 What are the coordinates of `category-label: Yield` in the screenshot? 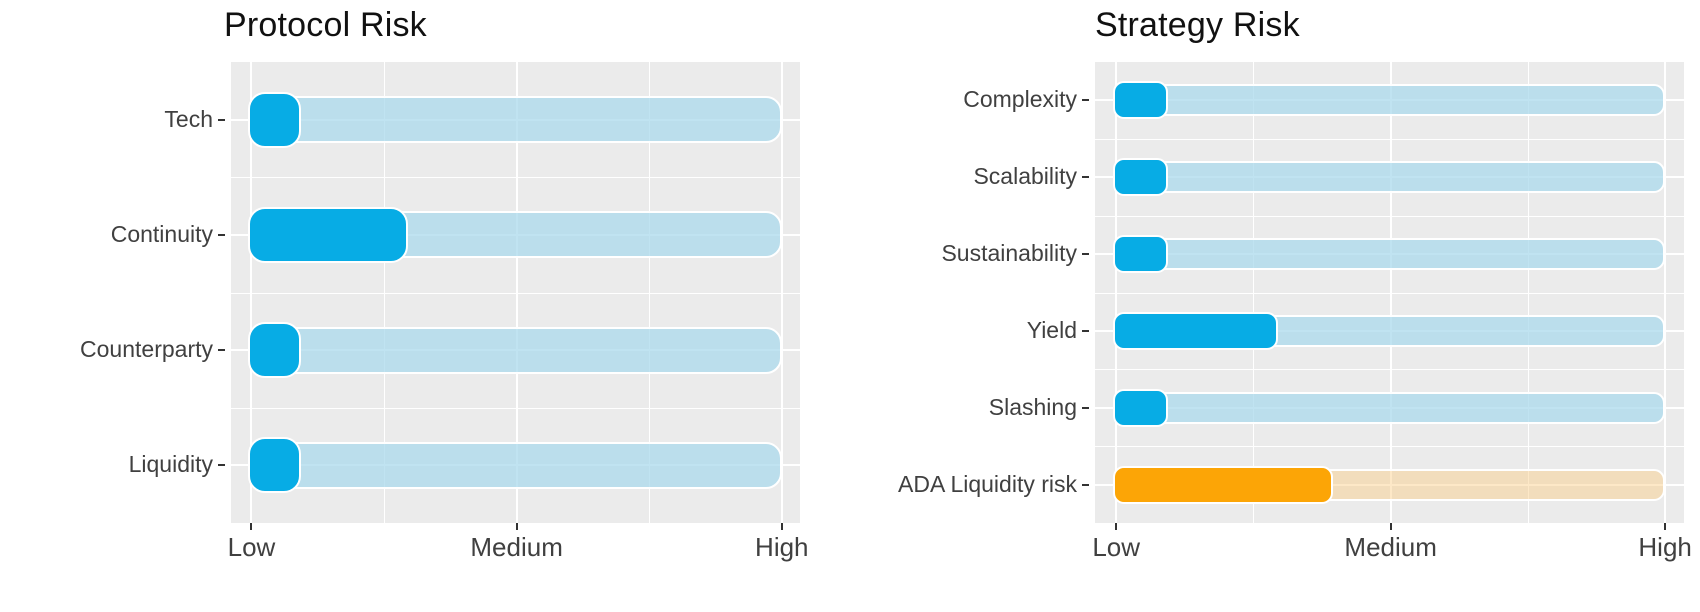 It's located at (1051, 329).